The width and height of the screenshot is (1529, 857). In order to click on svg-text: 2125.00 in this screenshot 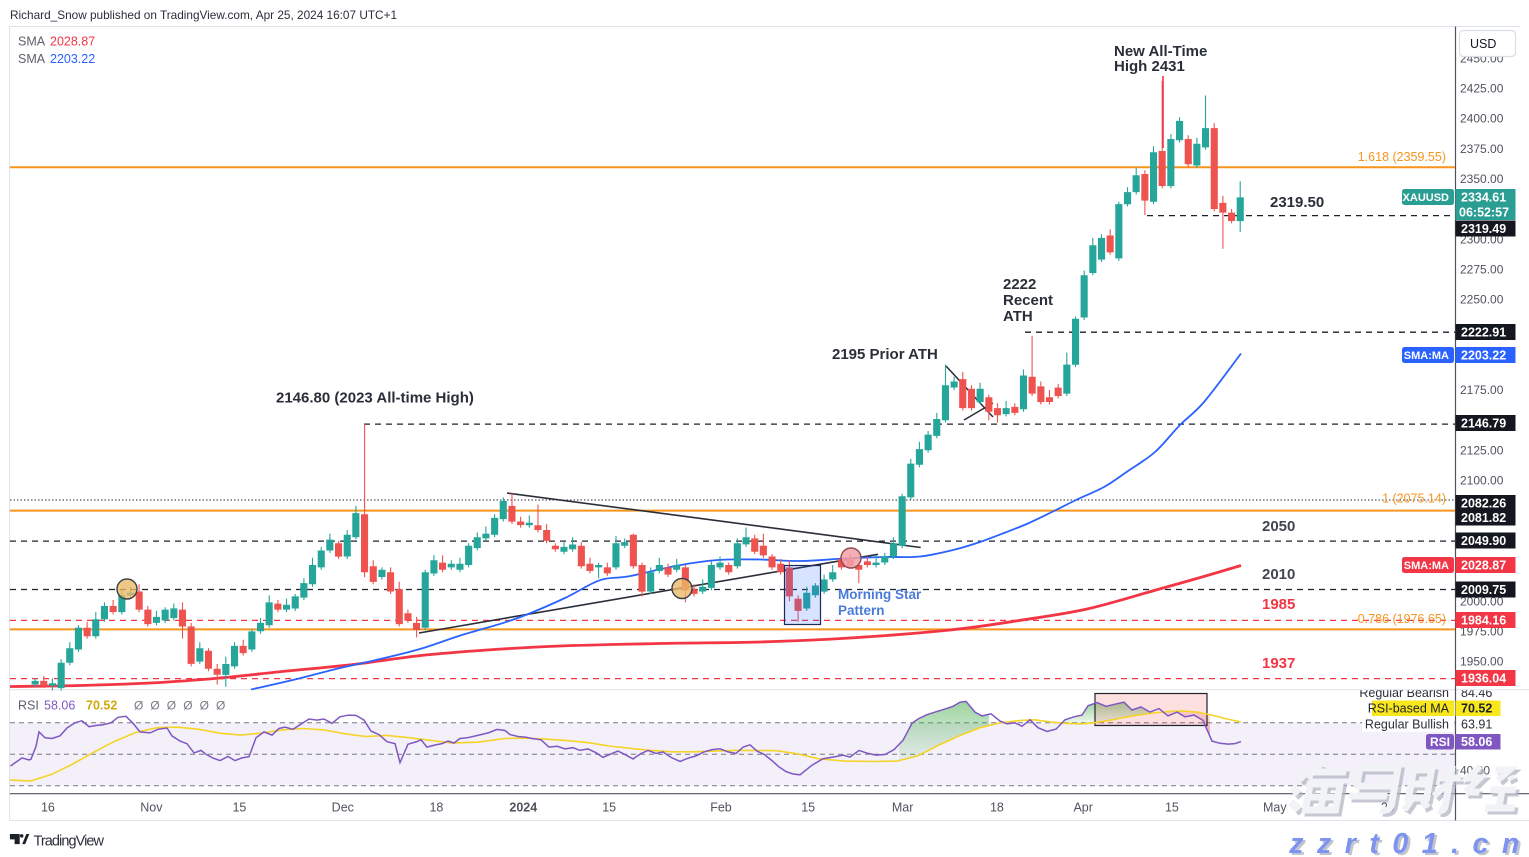, I will do `click(1482, 451)`.